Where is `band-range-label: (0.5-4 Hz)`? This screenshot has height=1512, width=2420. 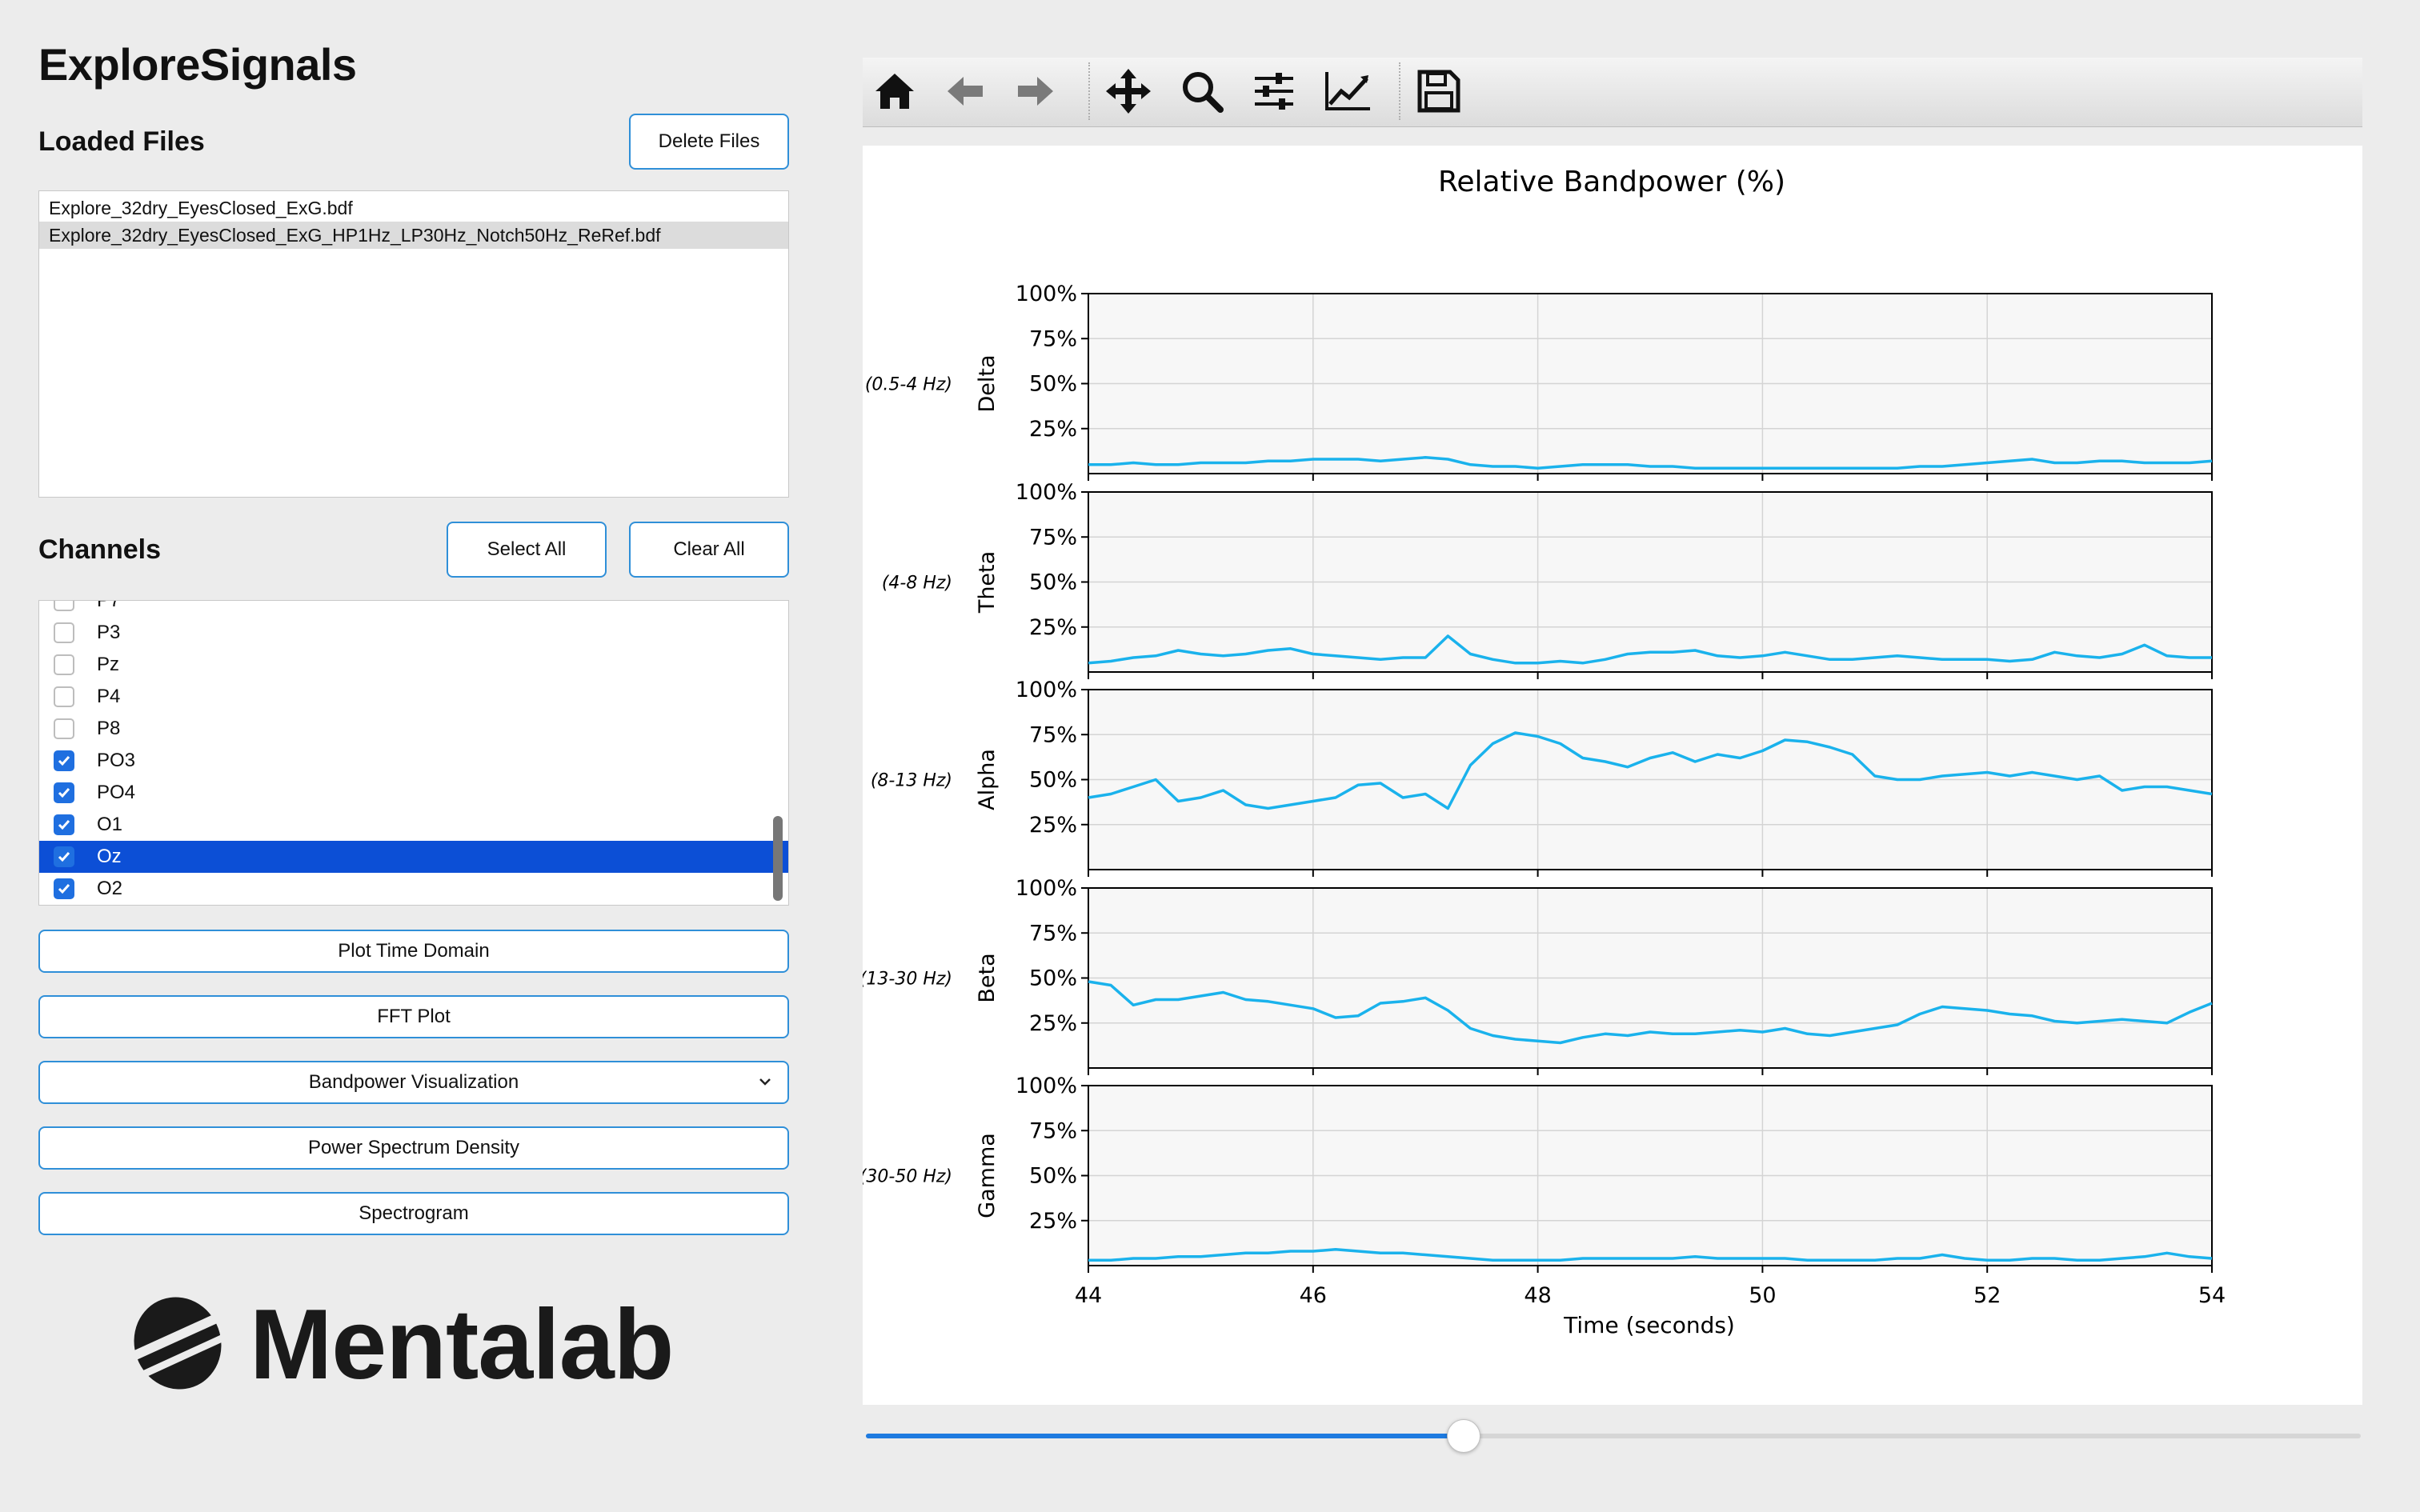 band-range-label: (0.5-4 Hz) is located at coordinates (908, 385).